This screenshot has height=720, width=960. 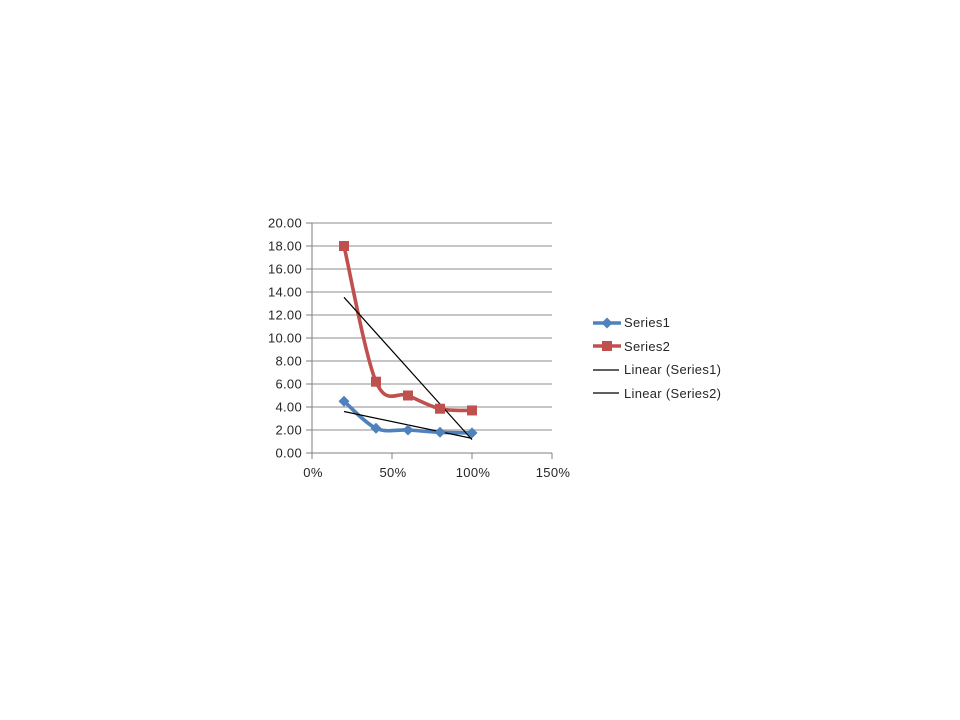 What do you see at coordinates (285, 338) in the screenshot?
I see `y-axis-label: 10.00` at bounding box center [285, 338].